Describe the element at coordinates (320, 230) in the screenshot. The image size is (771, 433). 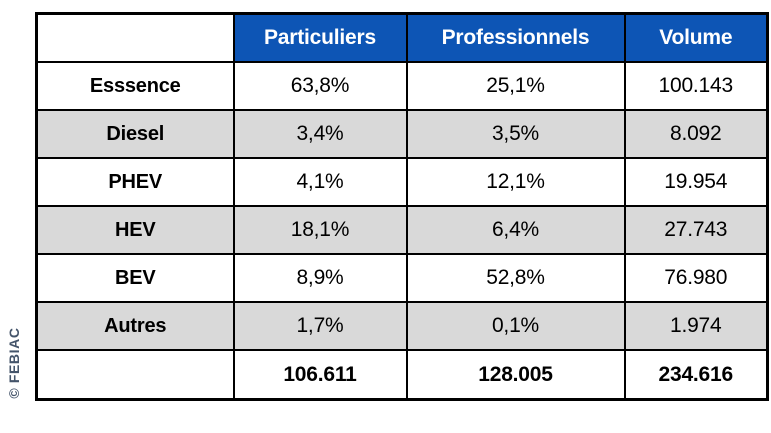
I see `cell-particuliers: 18,1%` at that location.